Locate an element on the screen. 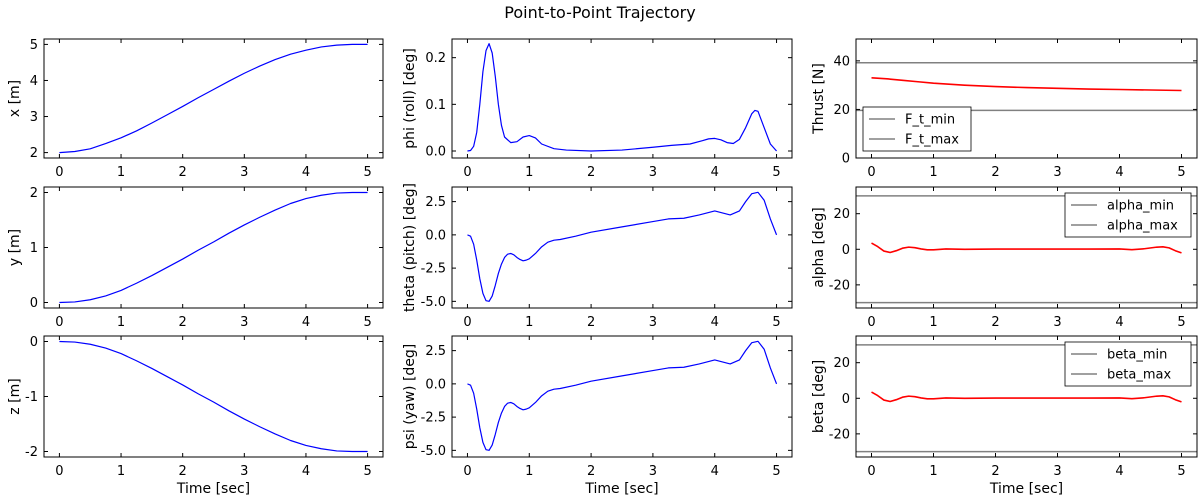 The height and width of the screenshot is (500, 1200). legend-label-F_t_min: F_t_min is located at coordinates (930, 120).